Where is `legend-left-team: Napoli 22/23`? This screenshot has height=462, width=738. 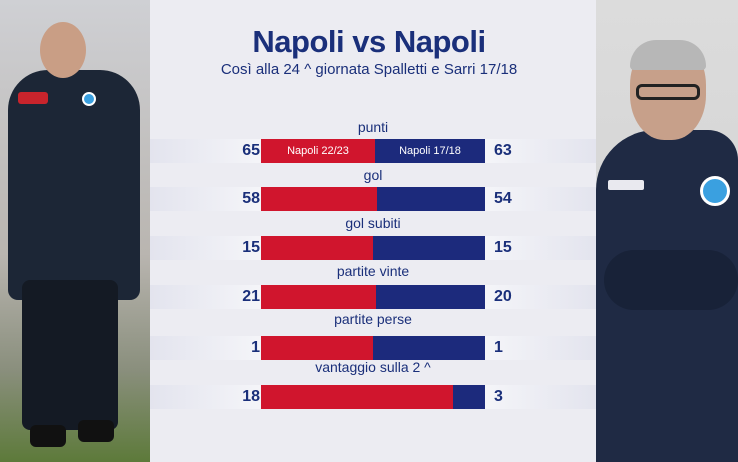
legend-left-team: Napoli 22/23 is located at coordinates (318, 151).